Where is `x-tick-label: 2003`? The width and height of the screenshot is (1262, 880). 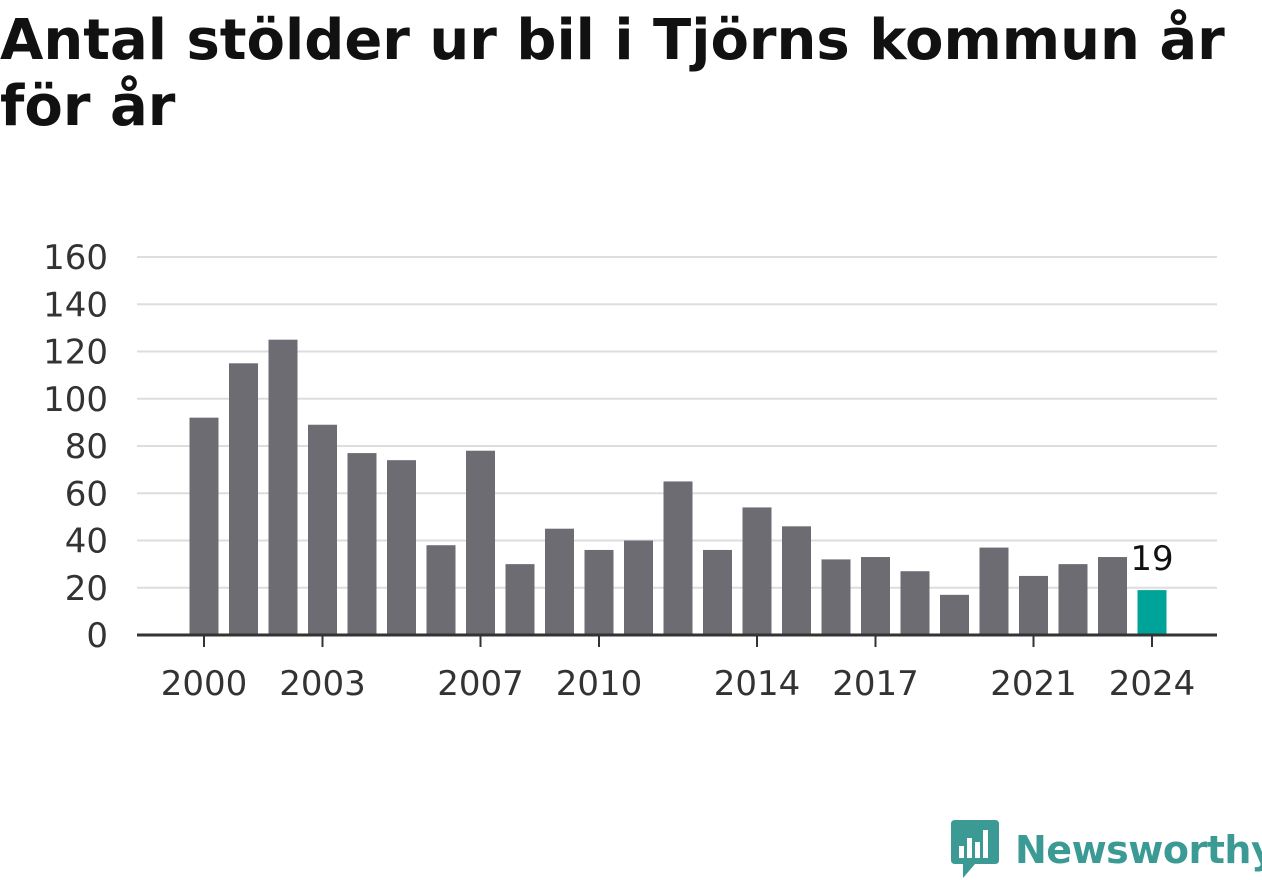 x-tick-label: 2003 is located at coordinates (322, 684).